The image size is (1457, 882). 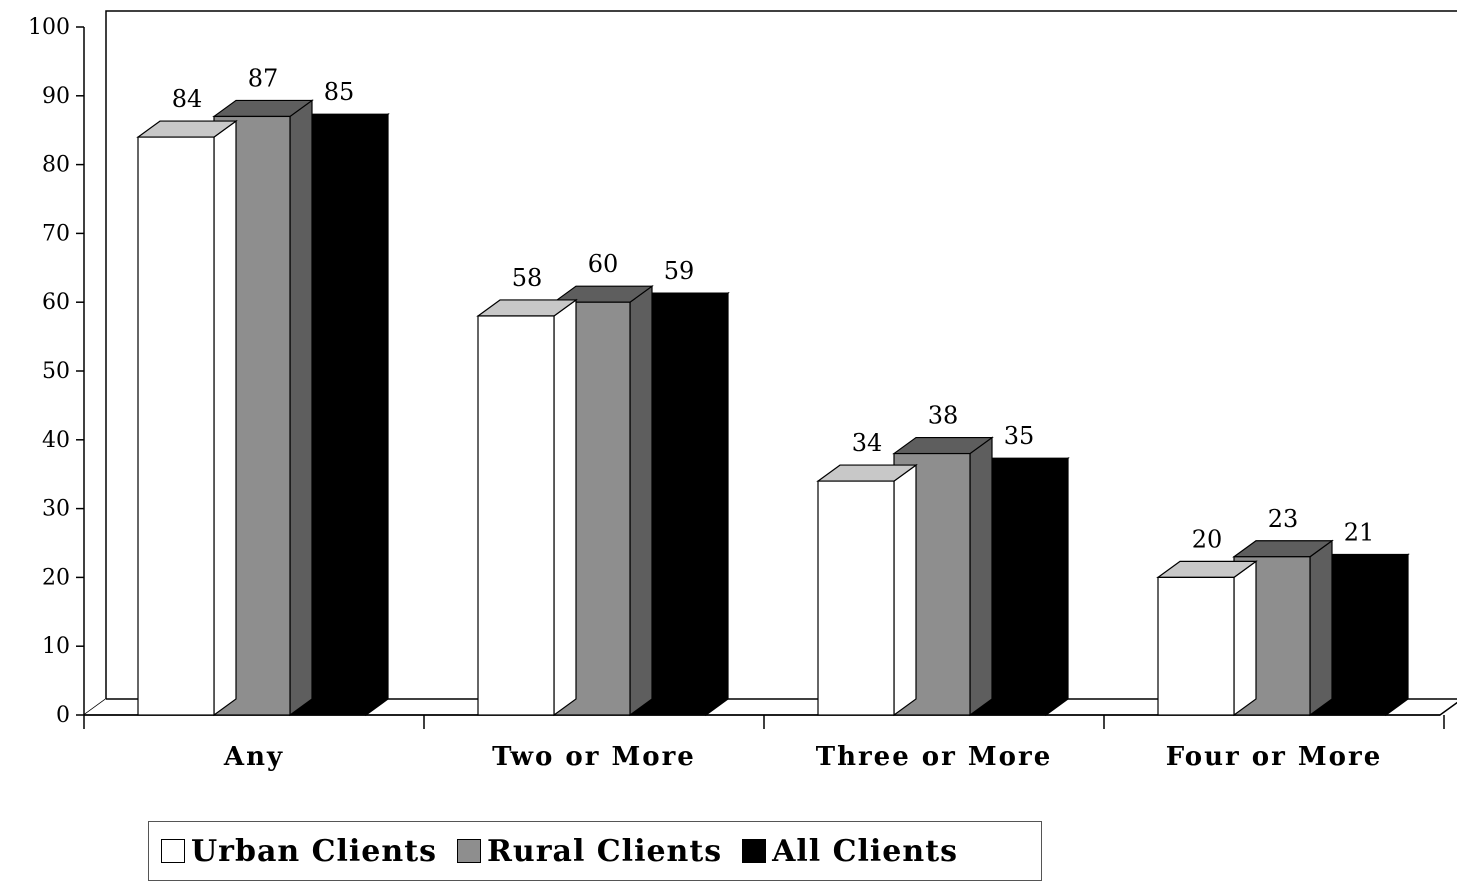 What do you see at coordinates (754, 851) in the screenshot?
I see `legend-swatch-all` at bounding box center [754, 851].